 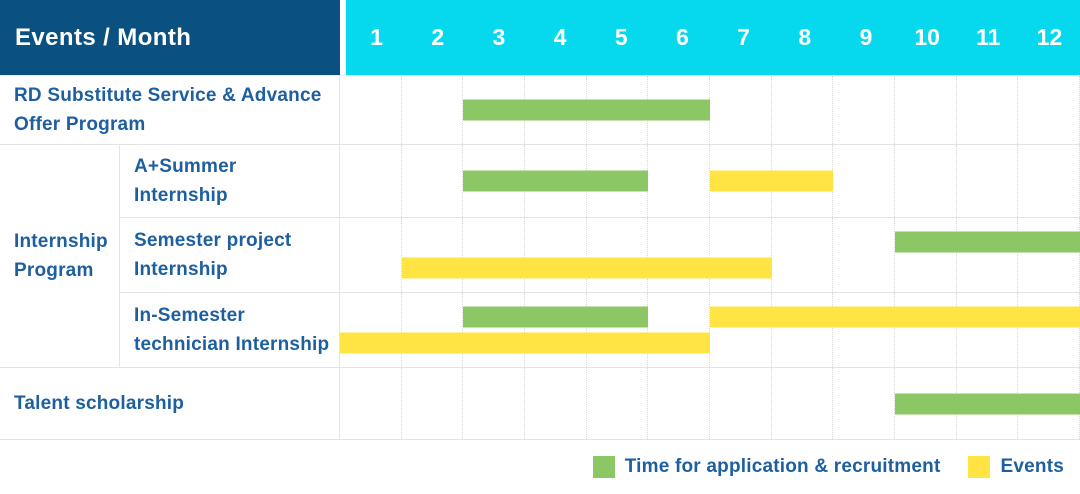 I want to click on row-label-talent-scholarship: Talent scholarship, so click(x=170, y=404).